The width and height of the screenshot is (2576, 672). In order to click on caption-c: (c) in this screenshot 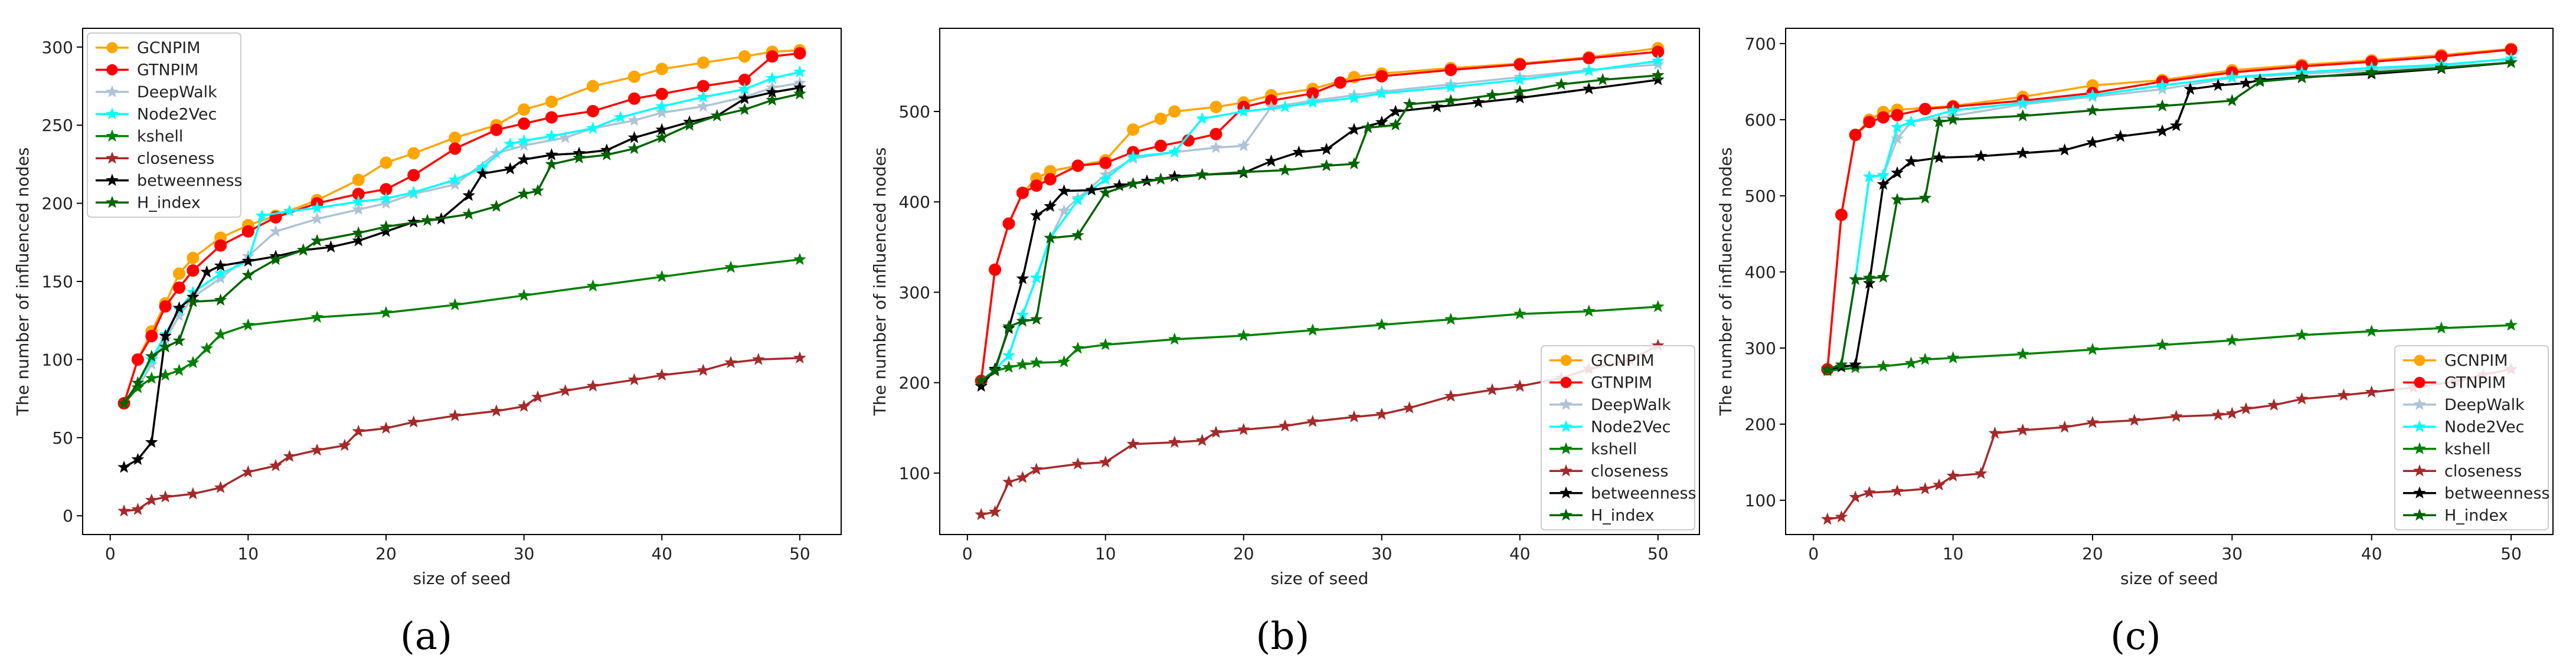, I will do `click(2135, 636)`.